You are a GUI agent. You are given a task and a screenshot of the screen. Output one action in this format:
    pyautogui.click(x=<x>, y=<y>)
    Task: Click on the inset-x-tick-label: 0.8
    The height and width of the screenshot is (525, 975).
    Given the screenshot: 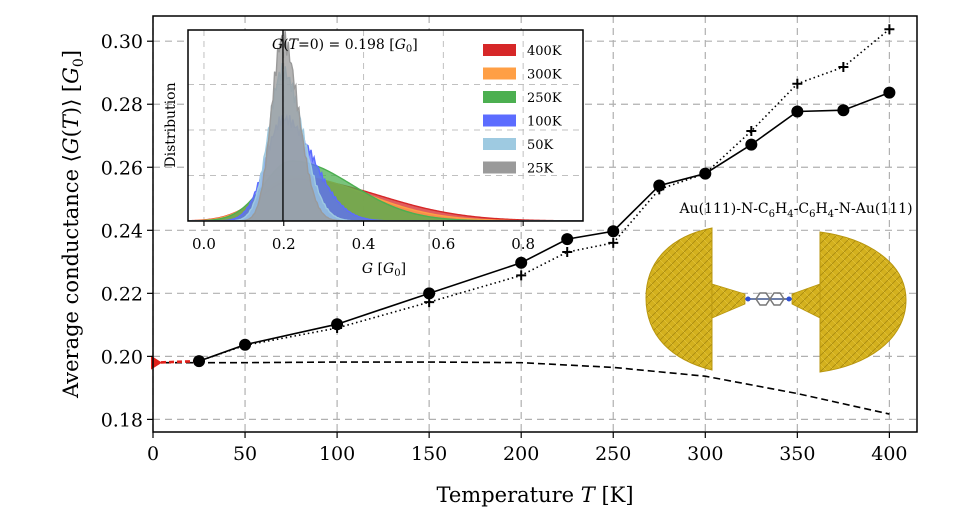 What is the action you would take?
    pyautogui.click(x=523, y=244)
    